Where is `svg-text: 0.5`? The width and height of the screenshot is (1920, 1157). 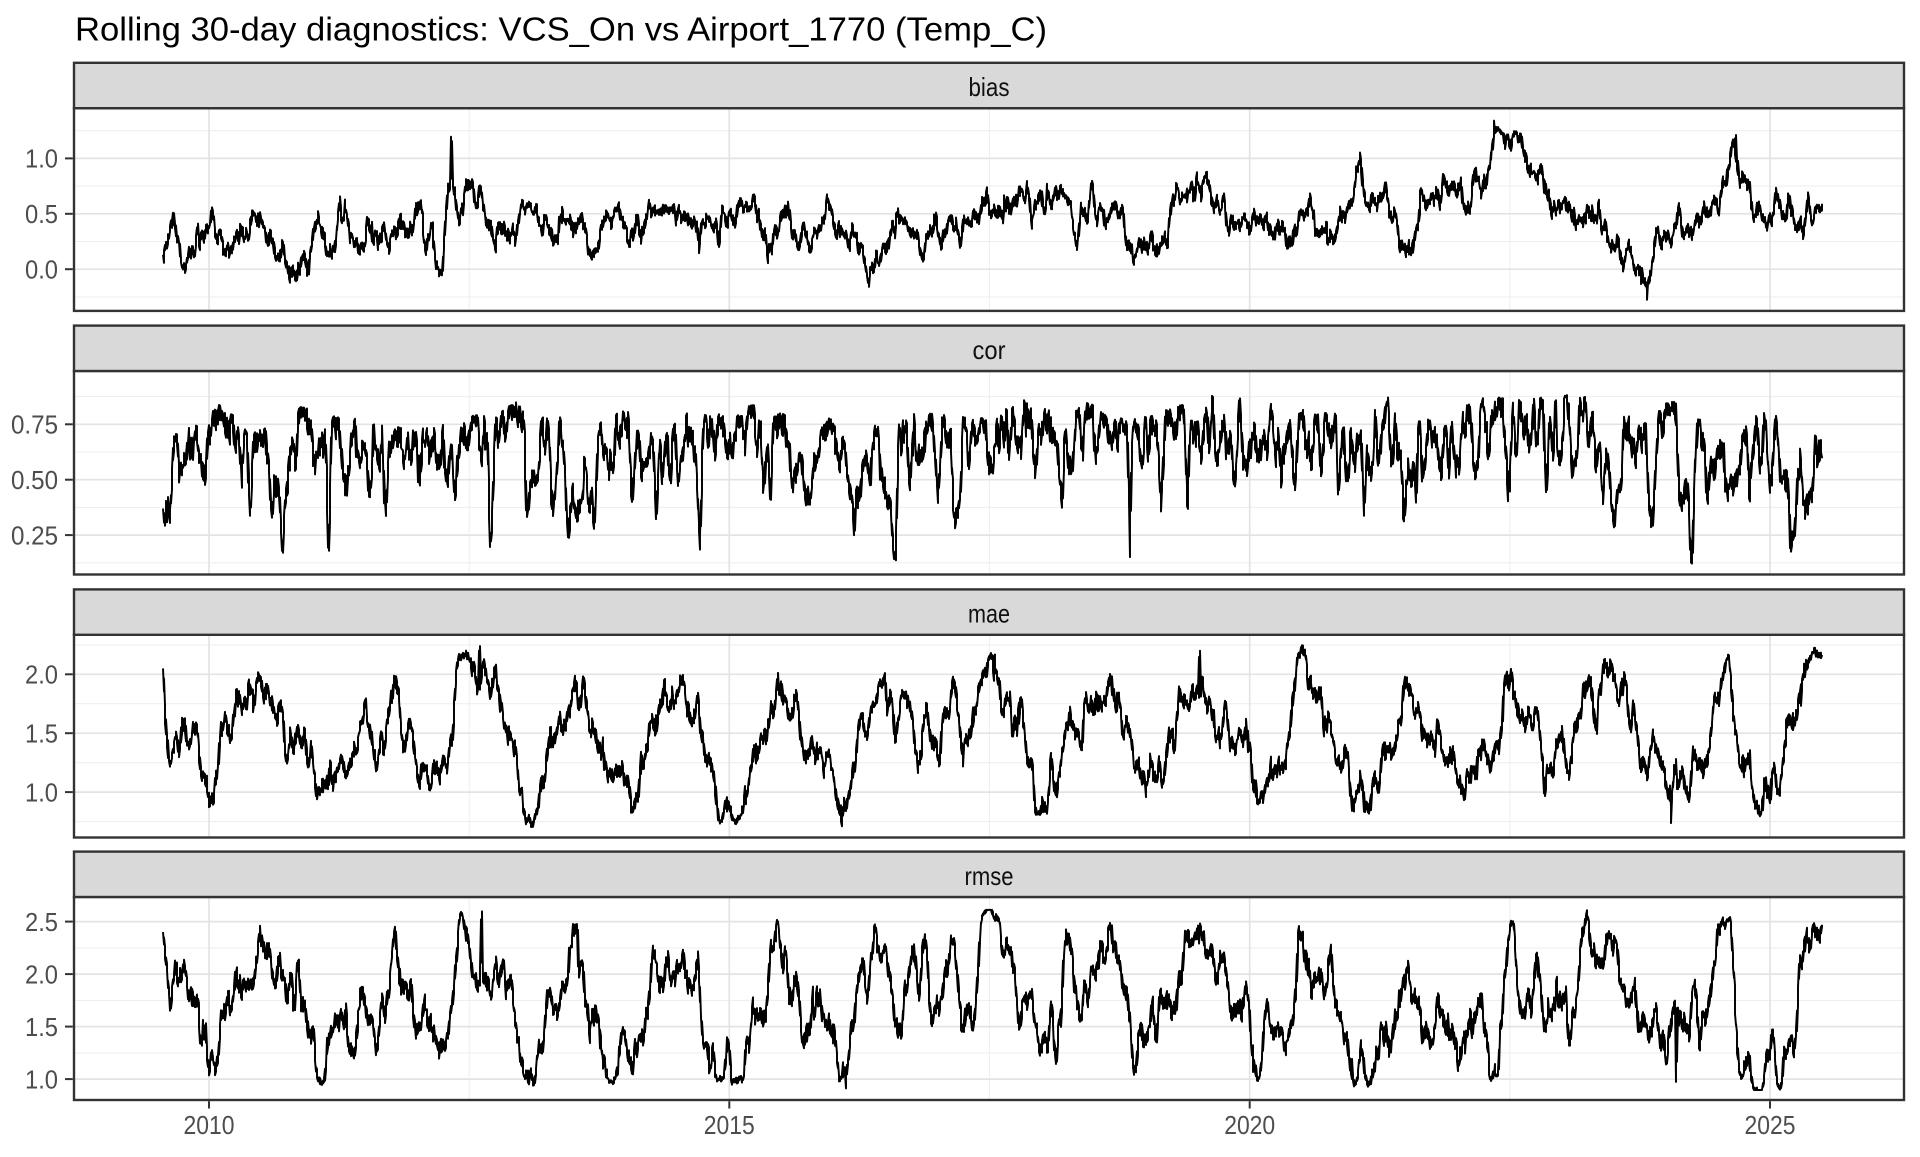
svg-text: 0.5 is located at coordinates (41, 214).